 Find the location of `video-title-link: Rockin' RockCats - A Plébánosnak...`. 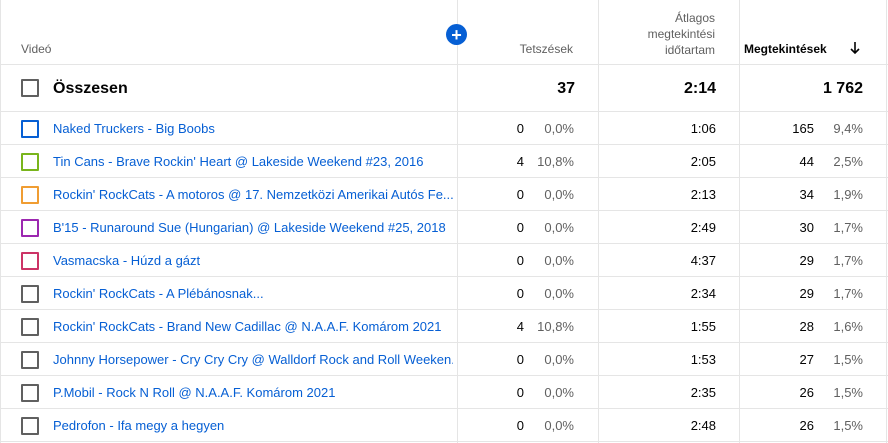

video-title-link: Rockin' RockCats - A Plébánosnak... is located at coordinates (158, 293).